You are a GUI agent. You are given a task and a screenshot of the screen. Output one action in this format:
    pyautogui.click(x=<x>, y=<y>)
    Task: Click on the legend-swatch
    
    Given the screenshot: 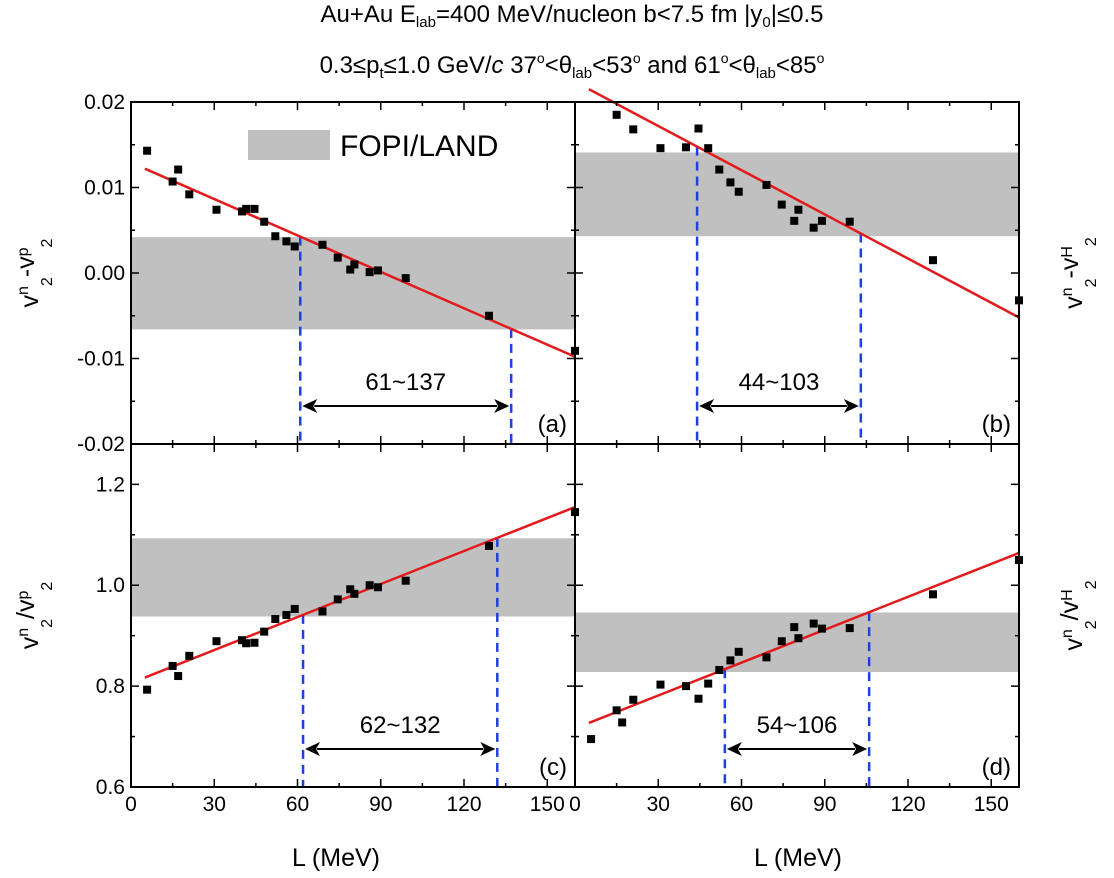 What is the action you would take?
    pyautogui.click(x=289, y=145)
    